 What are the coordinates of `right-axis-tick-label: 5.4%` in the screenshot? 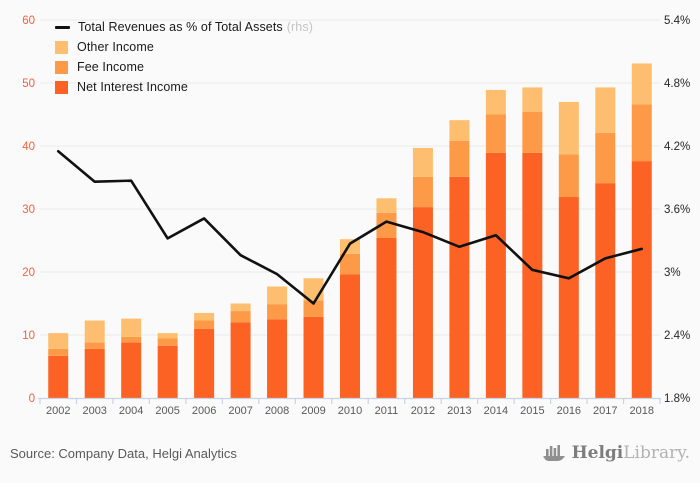 It's located at (677, 21).